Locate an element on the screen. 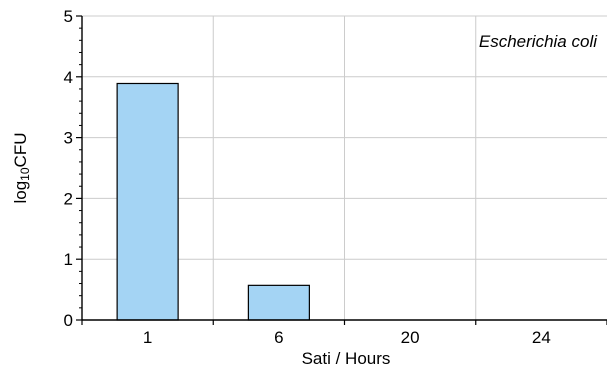  y-axis-title: log10CFU is located at coordinates (21, 168).